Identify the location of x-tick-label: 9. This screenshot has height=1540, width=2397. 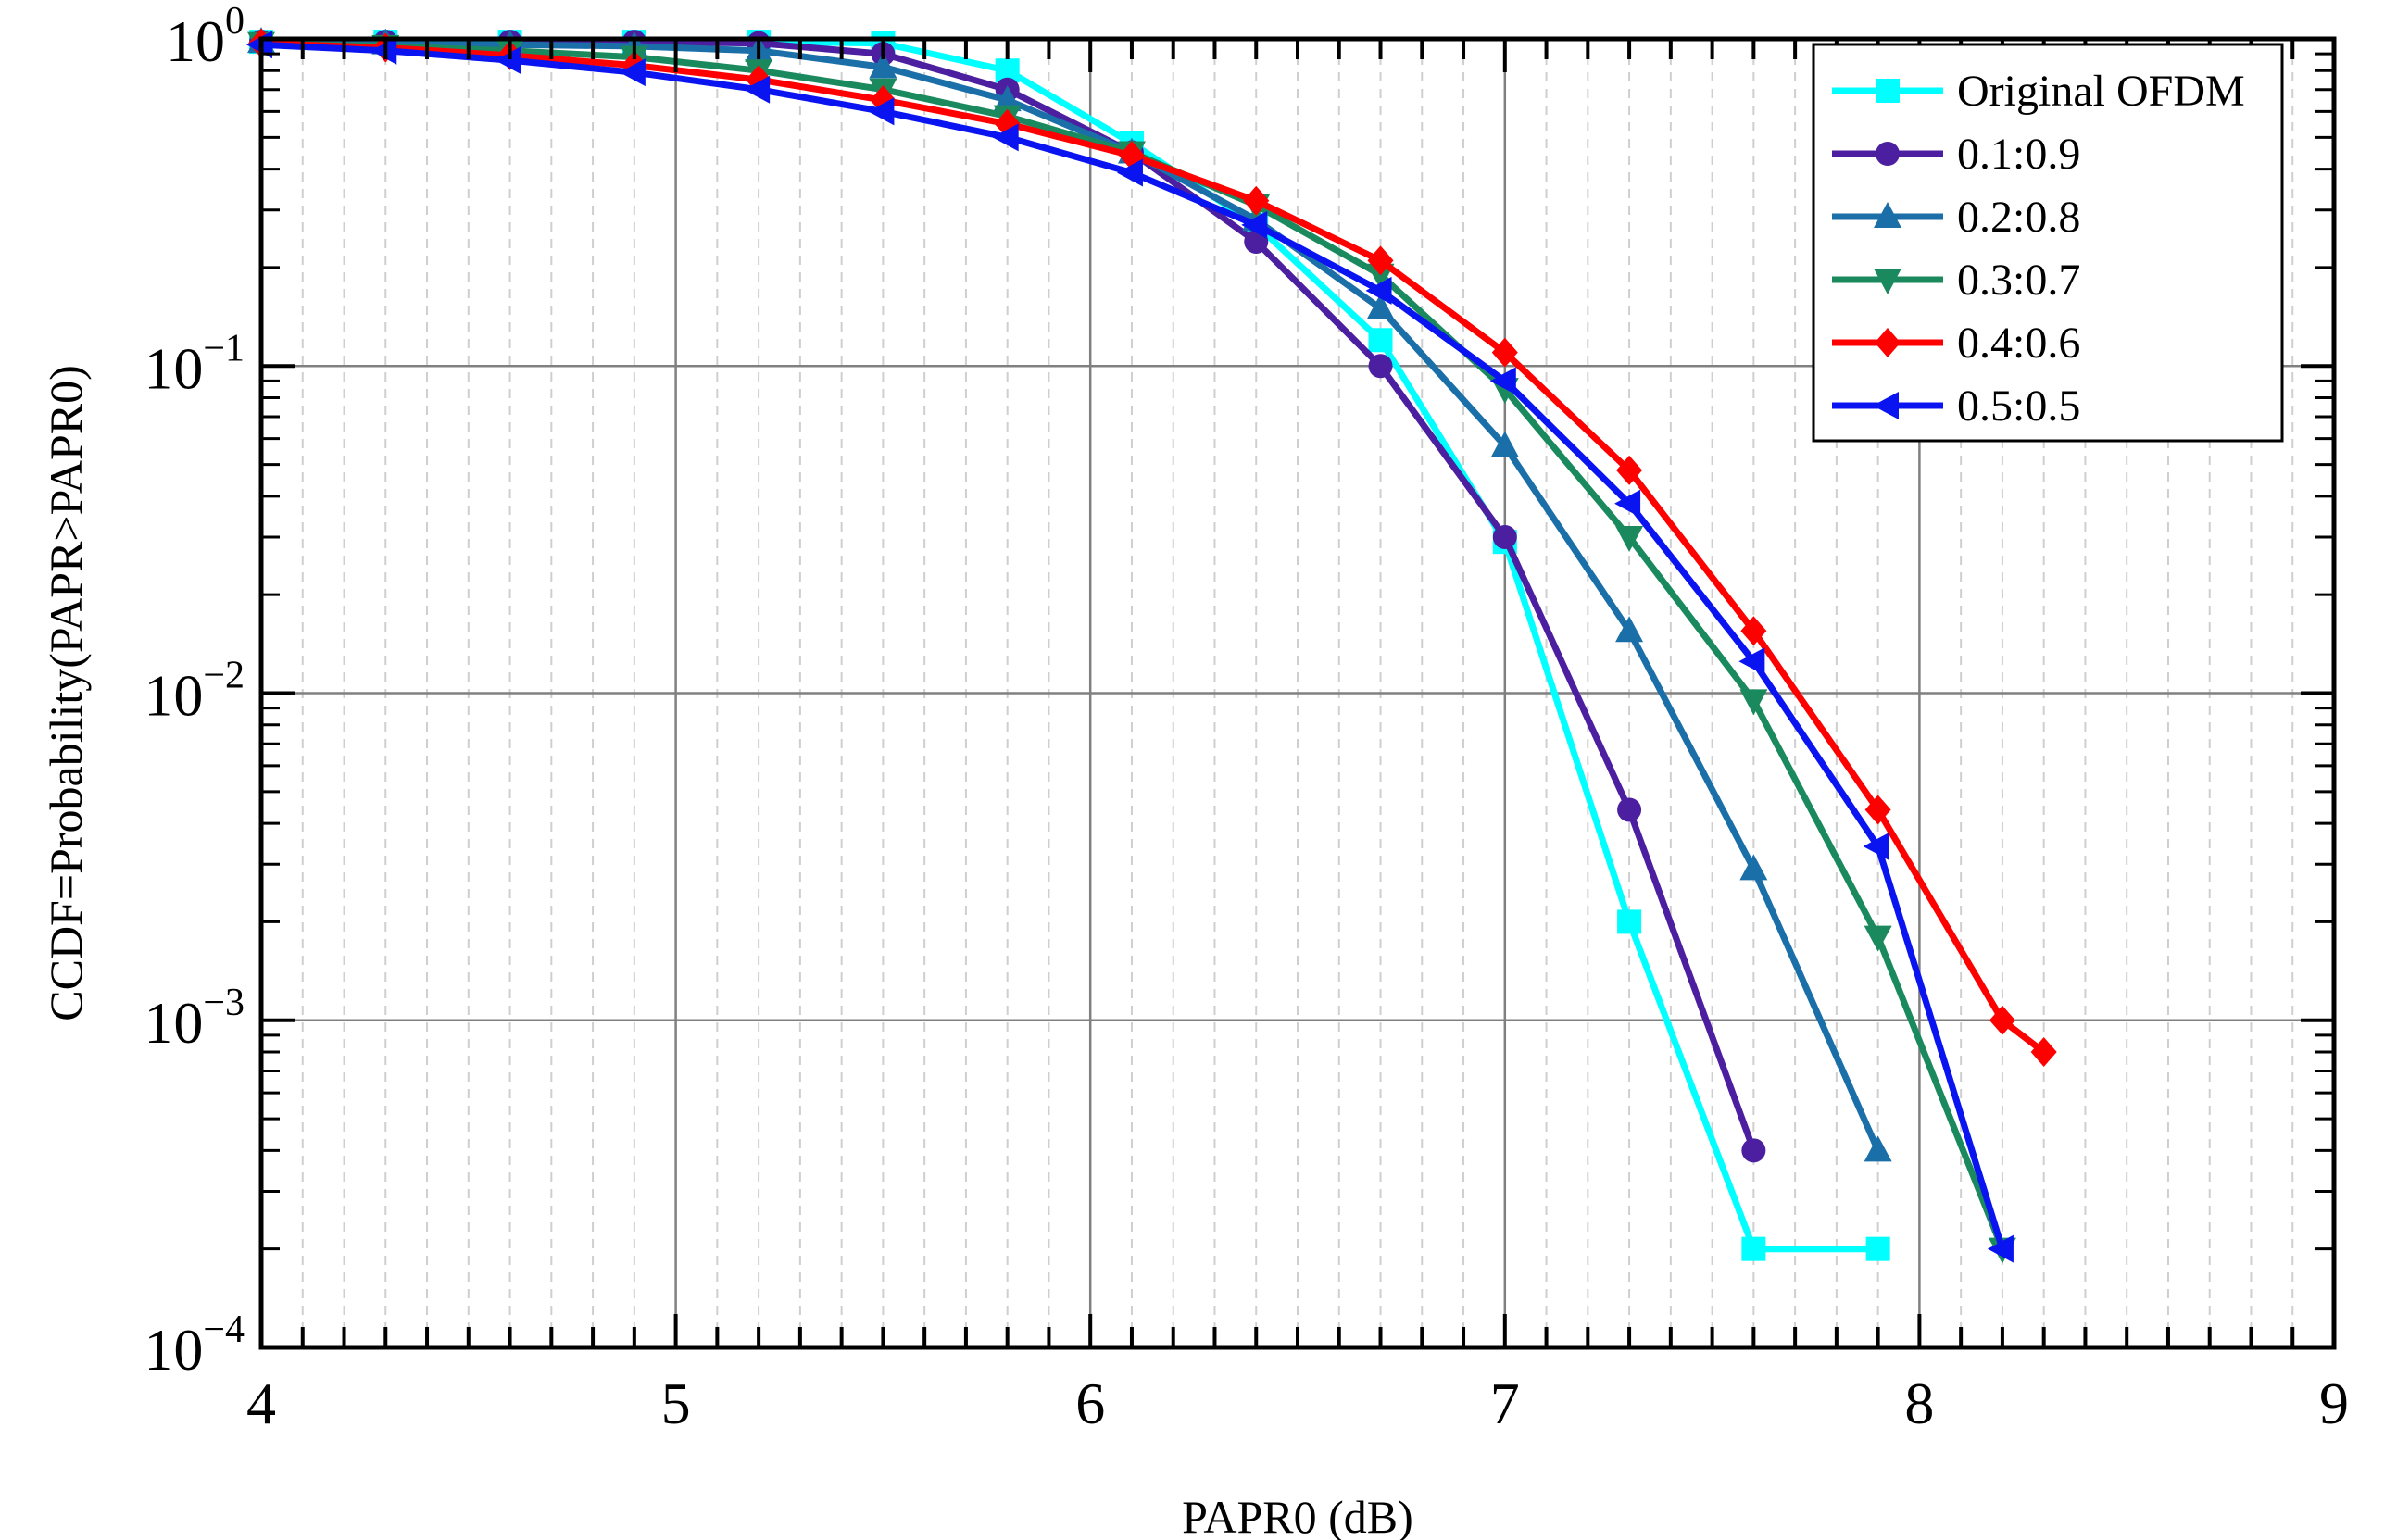
(2334, 1403).